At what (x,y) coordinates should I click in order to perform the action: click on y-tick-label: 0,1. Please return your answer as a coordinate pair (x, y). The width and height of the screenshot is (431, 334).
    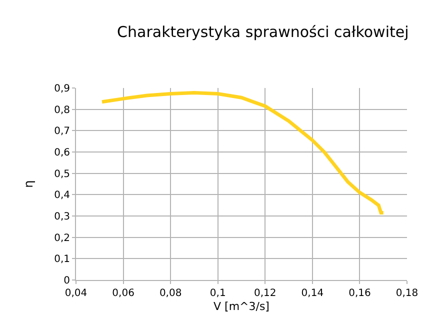
    Looking at the image, I should click on (62, 260).